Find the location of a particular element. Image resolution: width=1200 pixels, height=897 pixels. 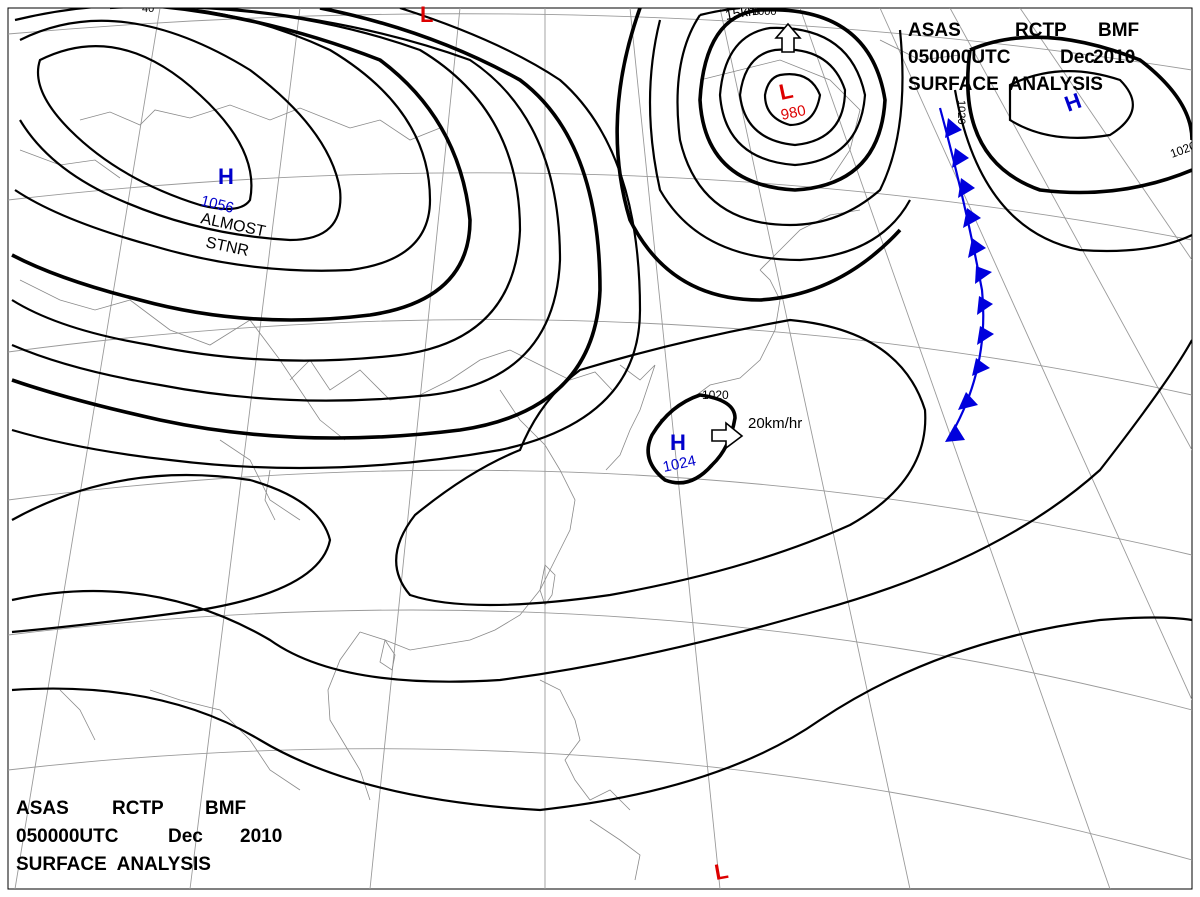

isobar-label-1000: 1000 is located at coordinates (764, 12).